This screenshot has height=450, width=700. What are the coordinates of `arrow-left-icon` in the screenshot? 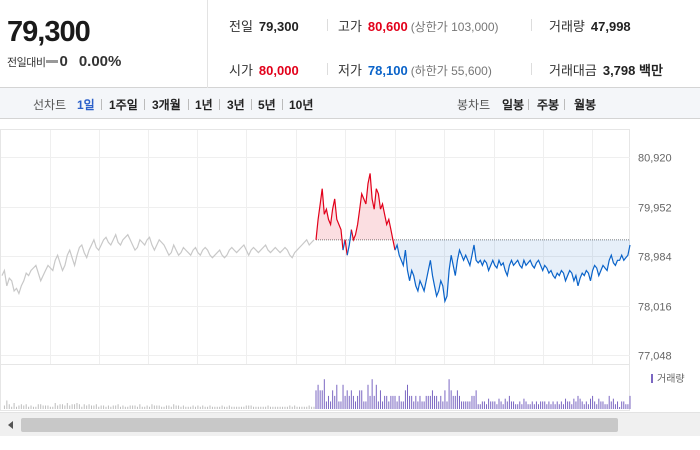 It's located at (10, 425).